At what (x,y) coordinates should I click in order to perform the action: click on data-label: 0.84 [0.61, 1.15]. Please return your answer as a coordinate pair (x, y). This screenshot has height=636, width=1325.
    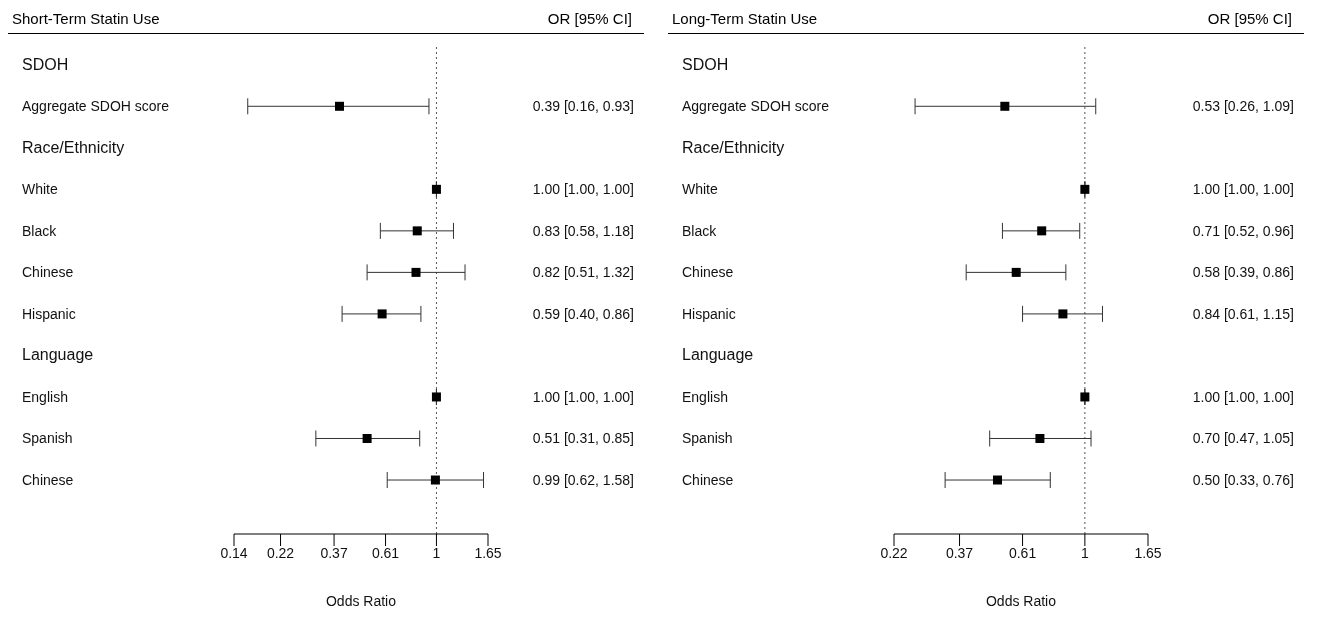
    Looking at the image, I should click on (1243, 313).